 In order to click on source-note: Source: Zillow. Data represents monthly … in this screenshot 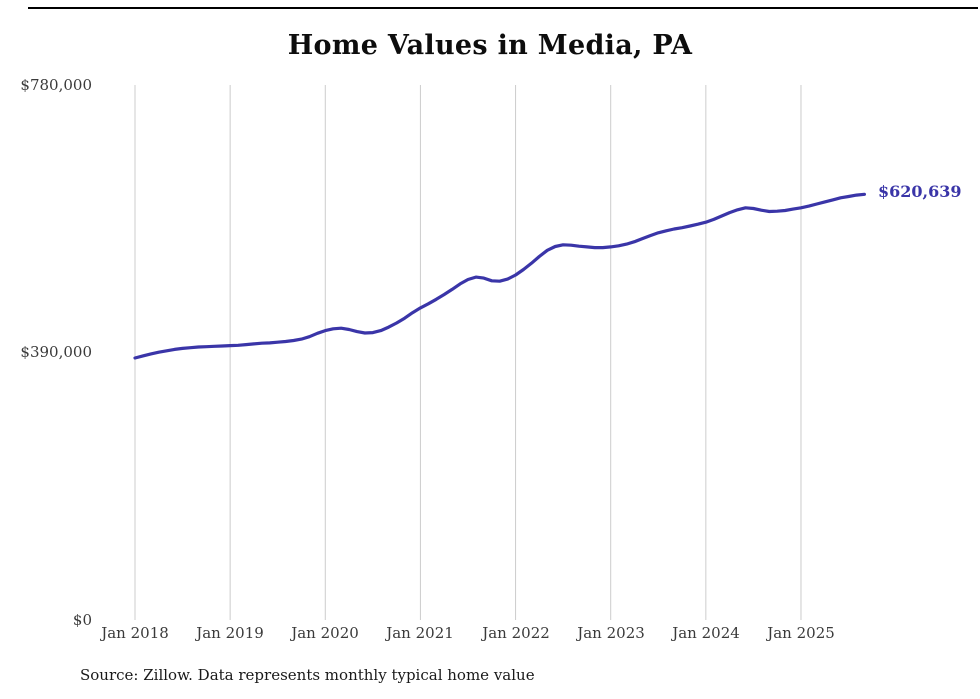, I will do `click(307, 675)`.